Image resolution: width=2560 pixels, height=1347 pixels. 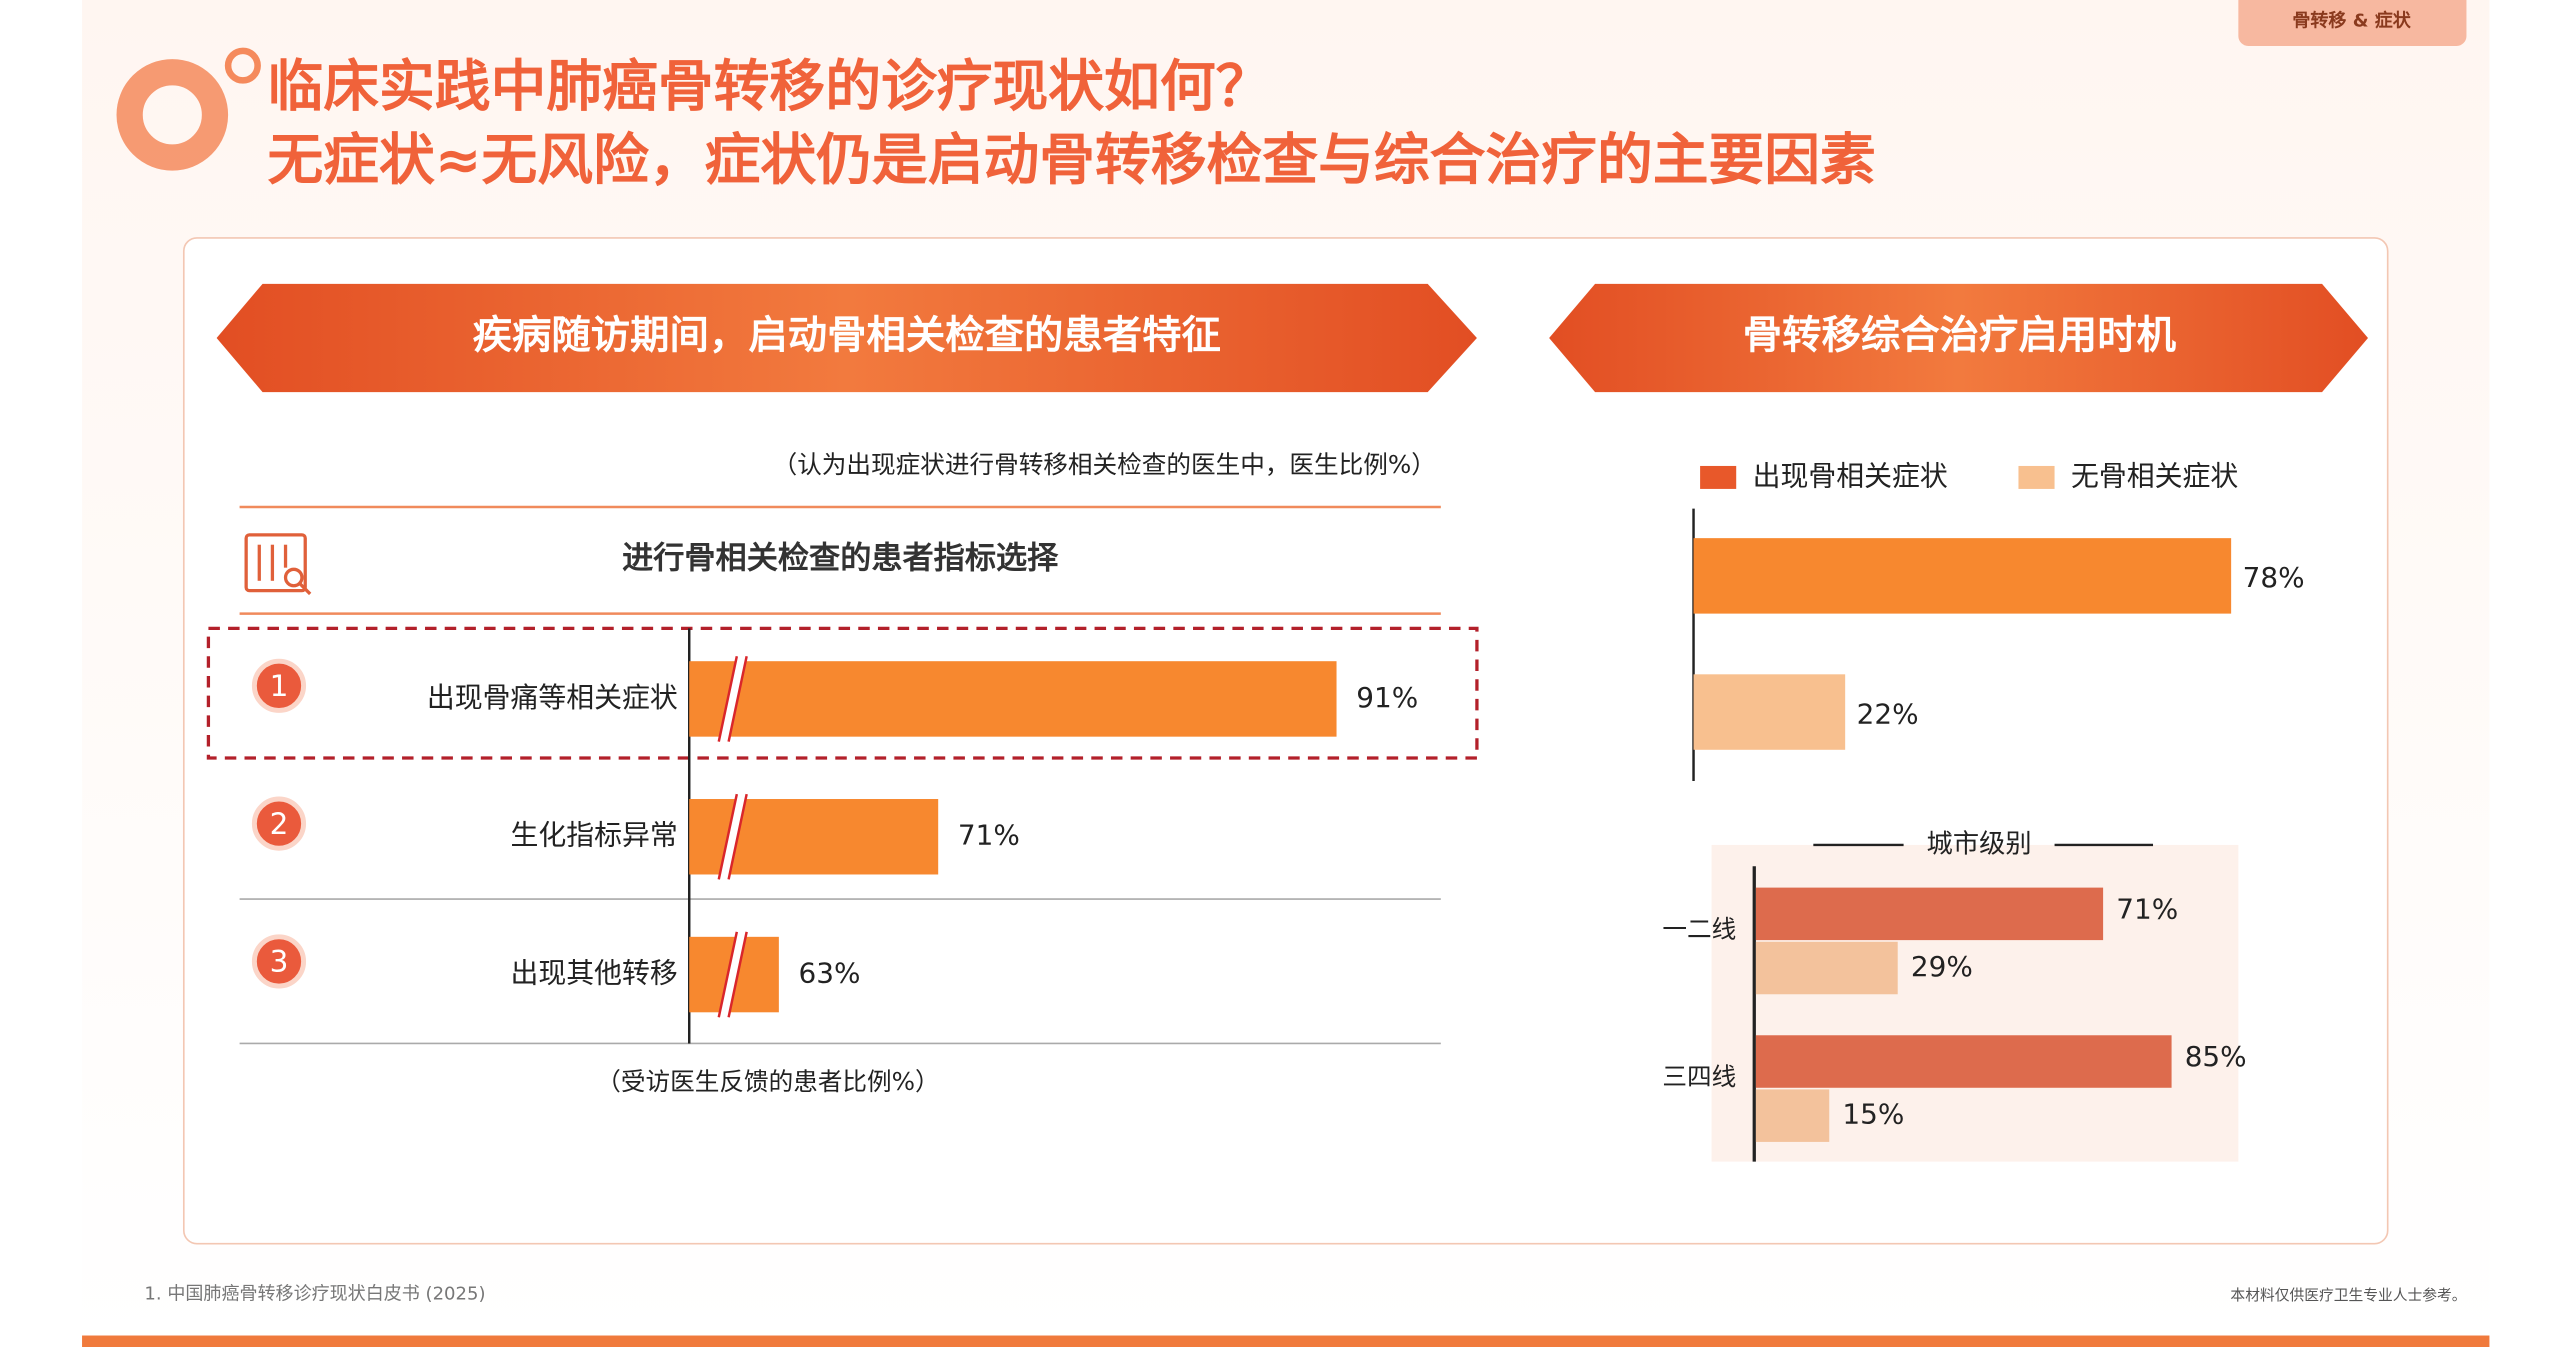 I want to click on disclaimer: 本材料仅供医疗卫生专业人士参考。, so click(x=2348, y=1295).